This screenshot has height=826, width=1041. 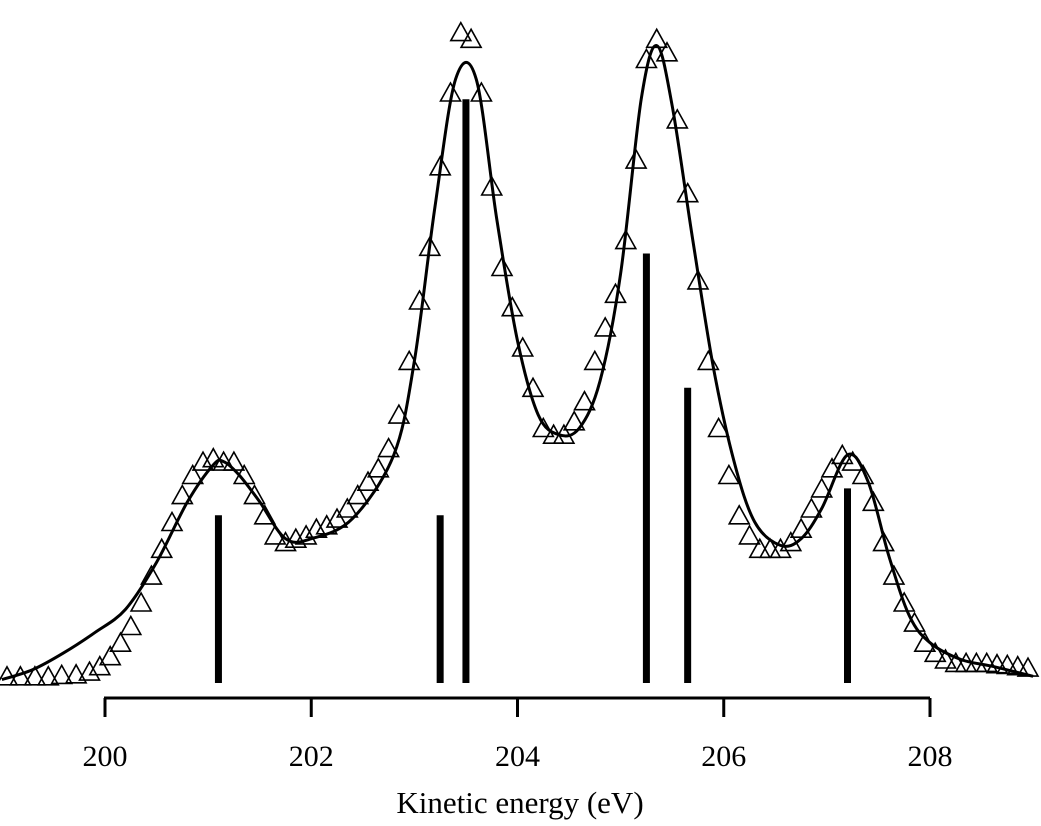 What do you see at coordinates (518, 735) in the screenshot?
I see `x-axis-ticks: 200 202 204 206 208` at bounding box center [518, 735].